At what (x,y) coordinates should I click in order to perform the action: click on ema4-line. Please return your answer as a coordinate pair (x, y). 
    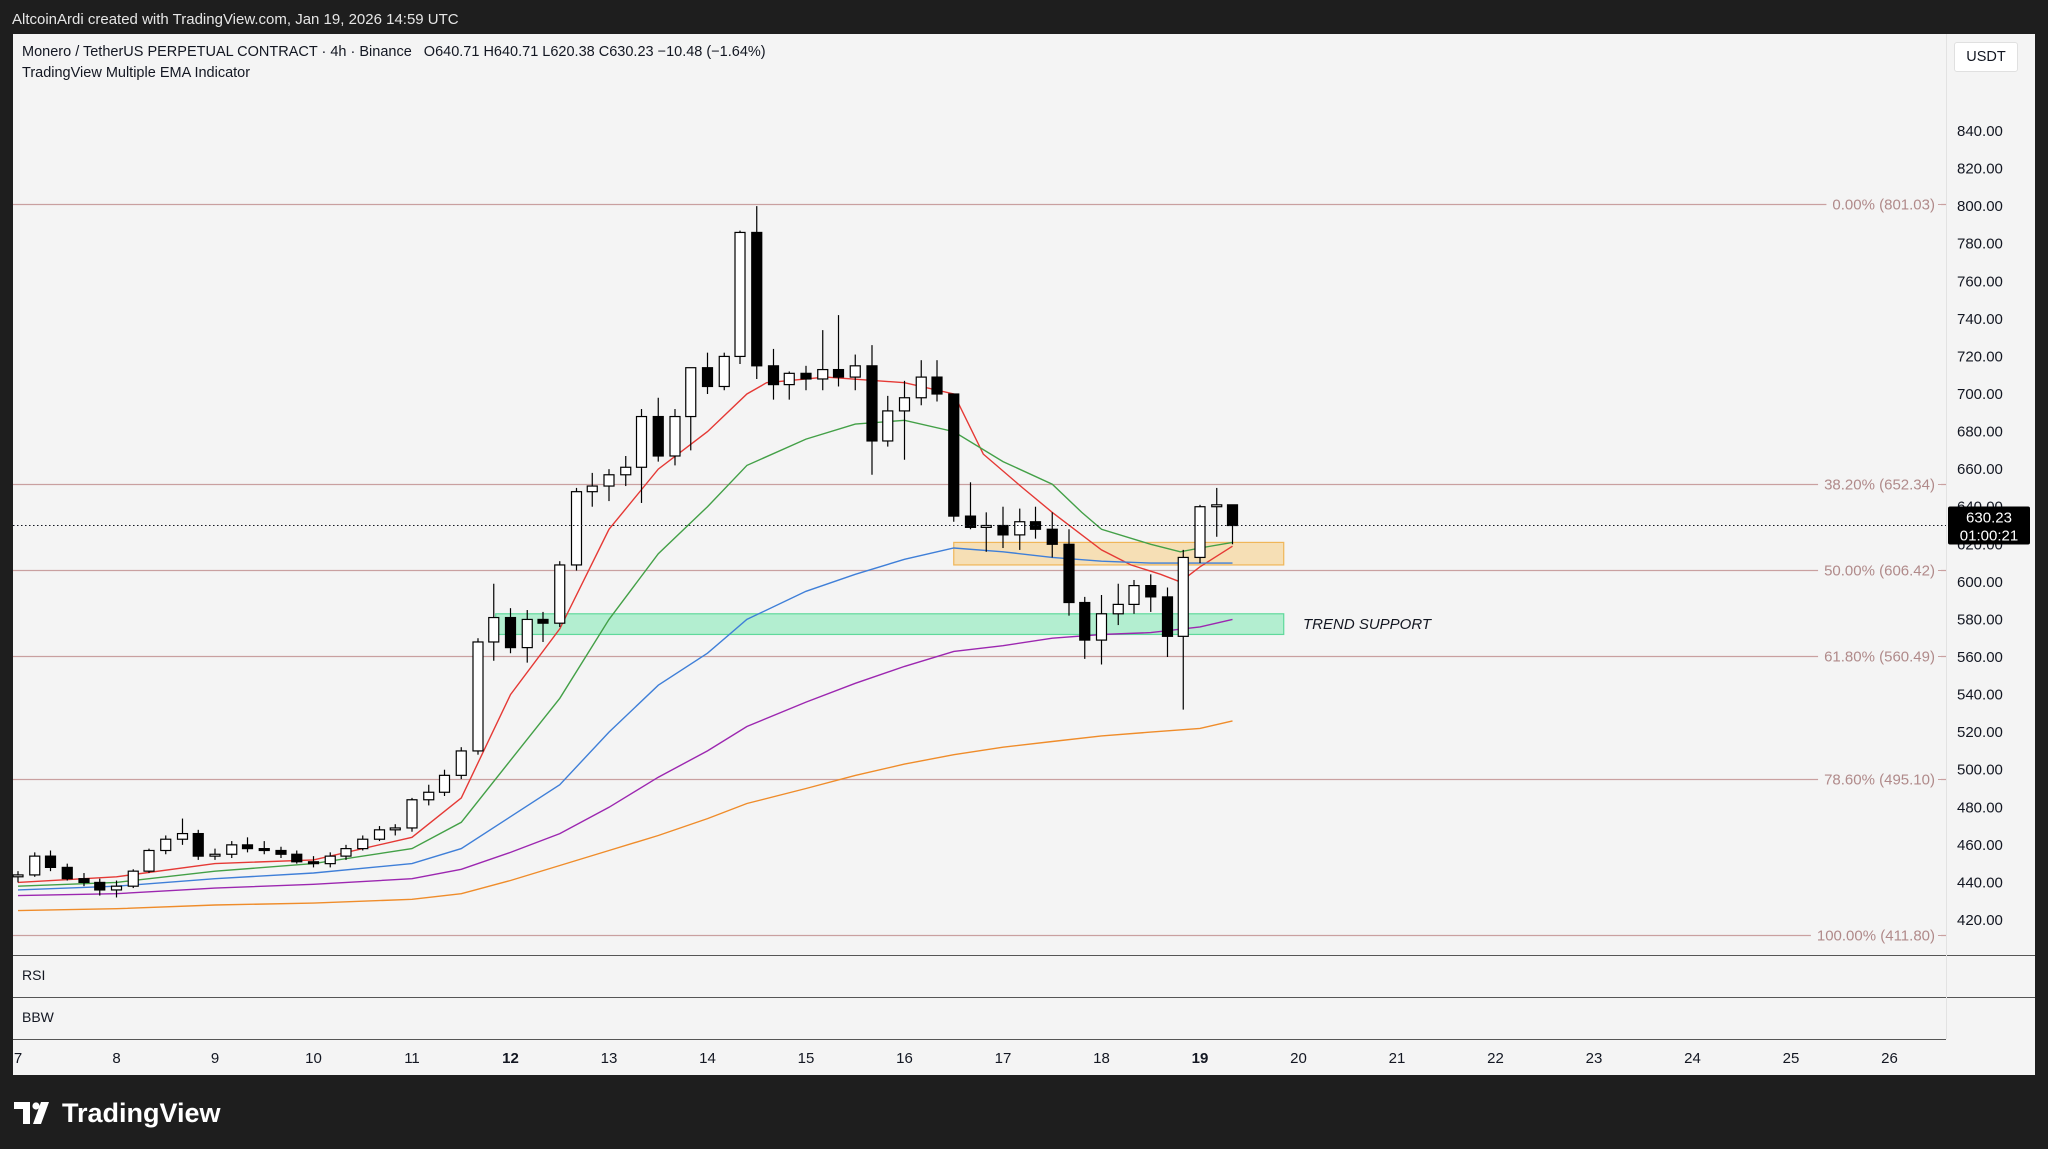
    Looking at the image, I should click on (625, 757).